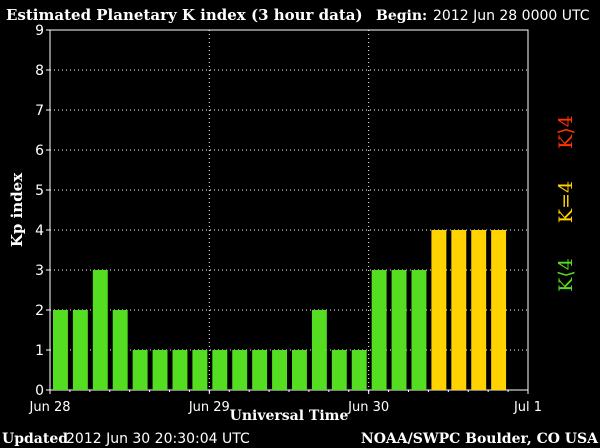 The height and width of the screenshot is (448, 600). Describe the element at coordinates (209, 407) in the screenshot. I see `x-tick-label: Jun 29` at that location.